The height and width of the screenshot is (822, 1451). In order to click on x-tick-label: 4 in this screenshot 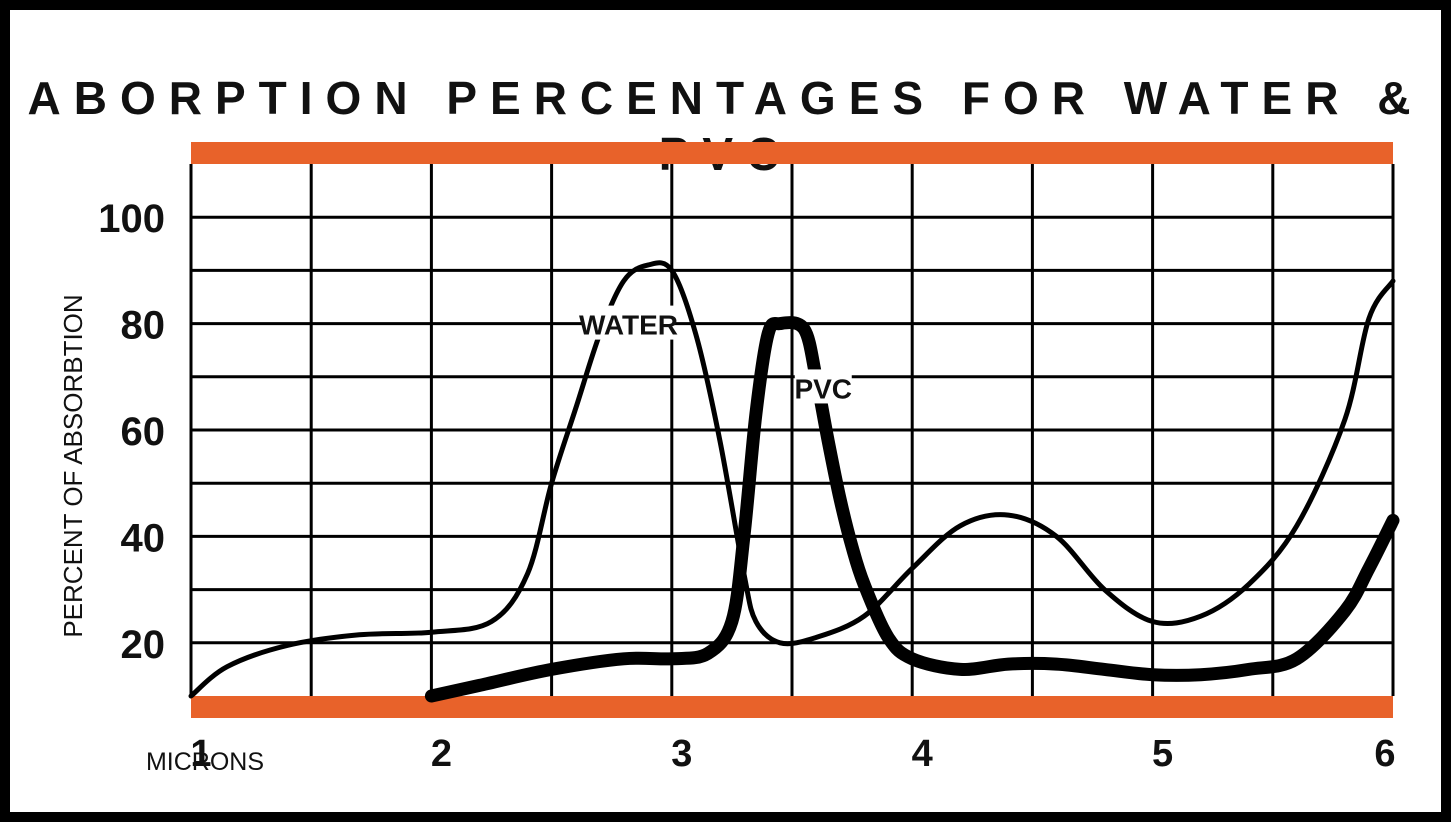, I will do `click(922, 754)`.